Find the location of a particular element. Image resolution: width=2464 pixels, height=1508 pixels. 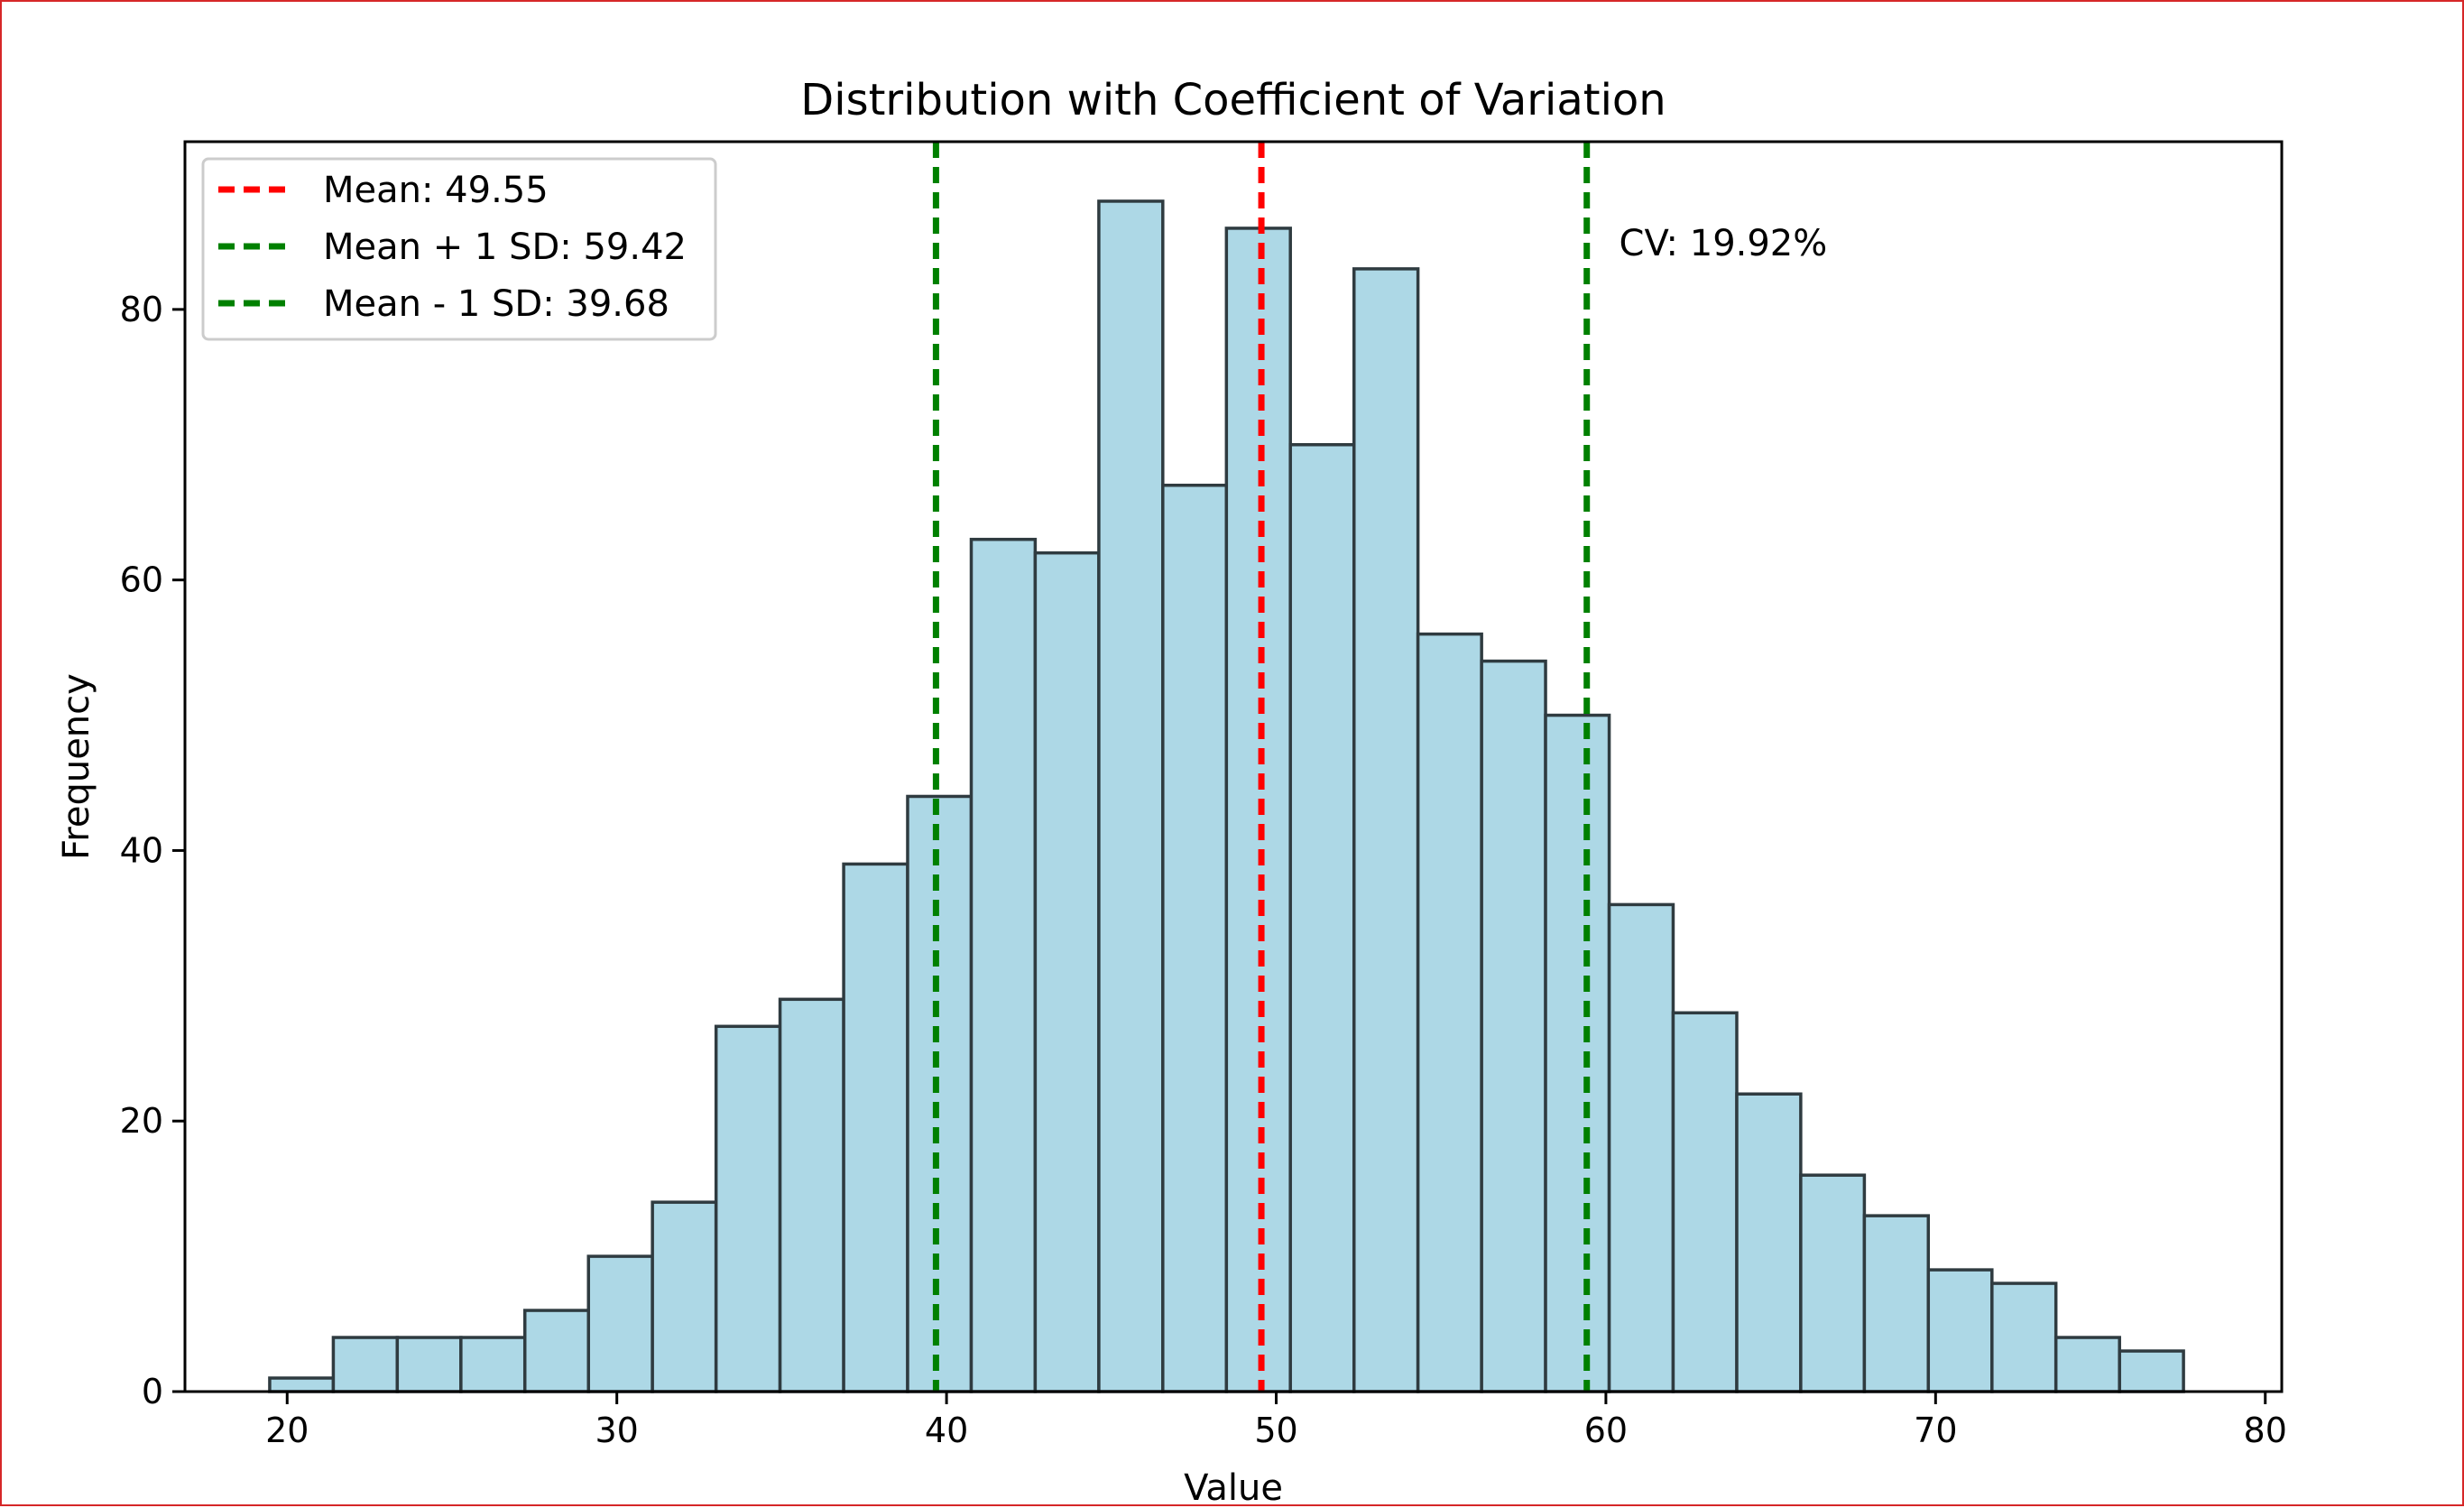

x-tick-label: 70 is located at coordinates (1935, 1430).